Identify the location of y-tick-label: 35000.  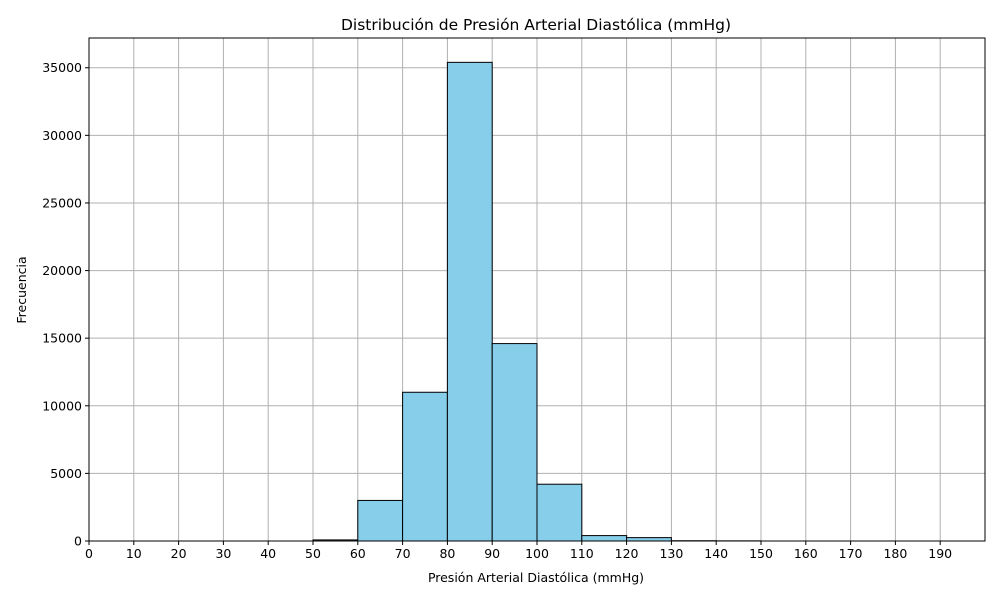
(62, 67).